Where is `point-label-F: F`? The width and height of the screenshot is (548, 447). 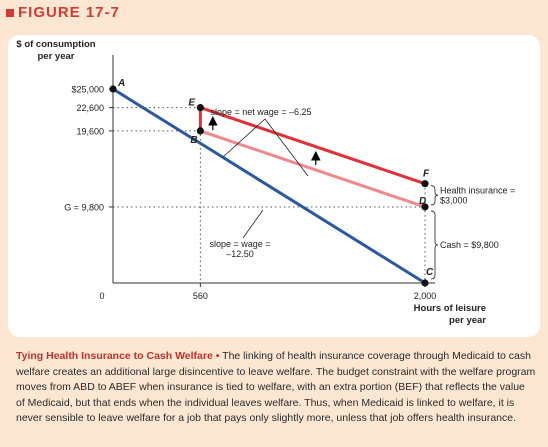
point-label-F: F is located at coordinates (426, 174).